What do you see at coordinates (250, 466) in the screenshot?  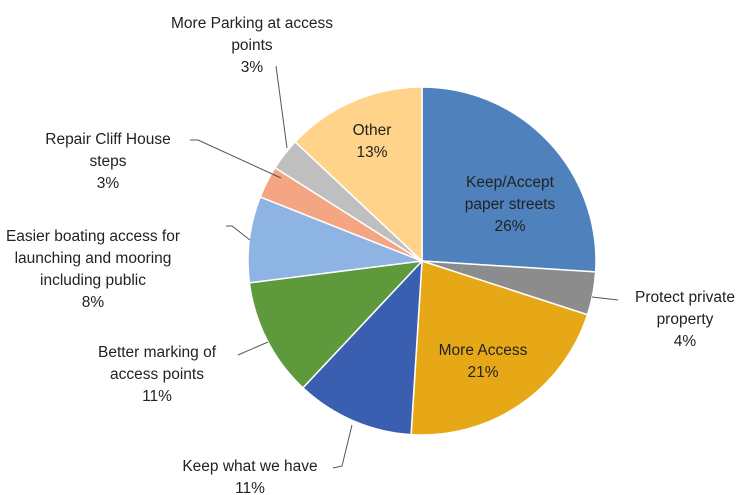 I see `category-label: Keep what we have` at bounding box center [250, 466].